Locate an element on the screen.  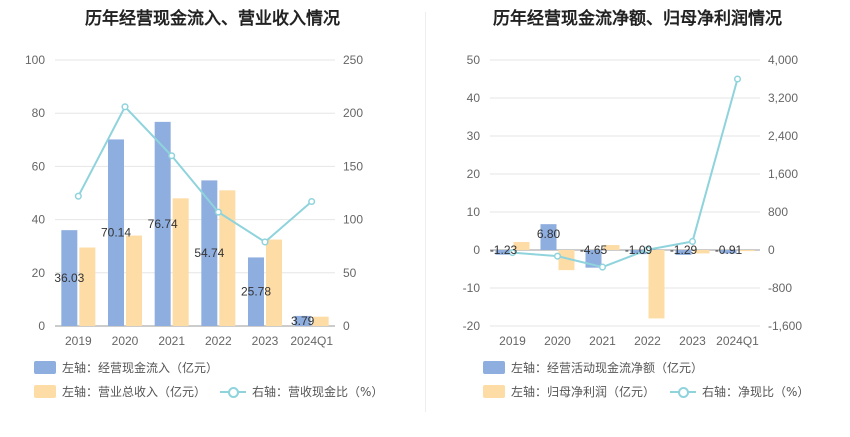
legend-label-net-cash-flow: 左轴：经营活动现金流净额（亿元） is located at coordinates (607, 368).